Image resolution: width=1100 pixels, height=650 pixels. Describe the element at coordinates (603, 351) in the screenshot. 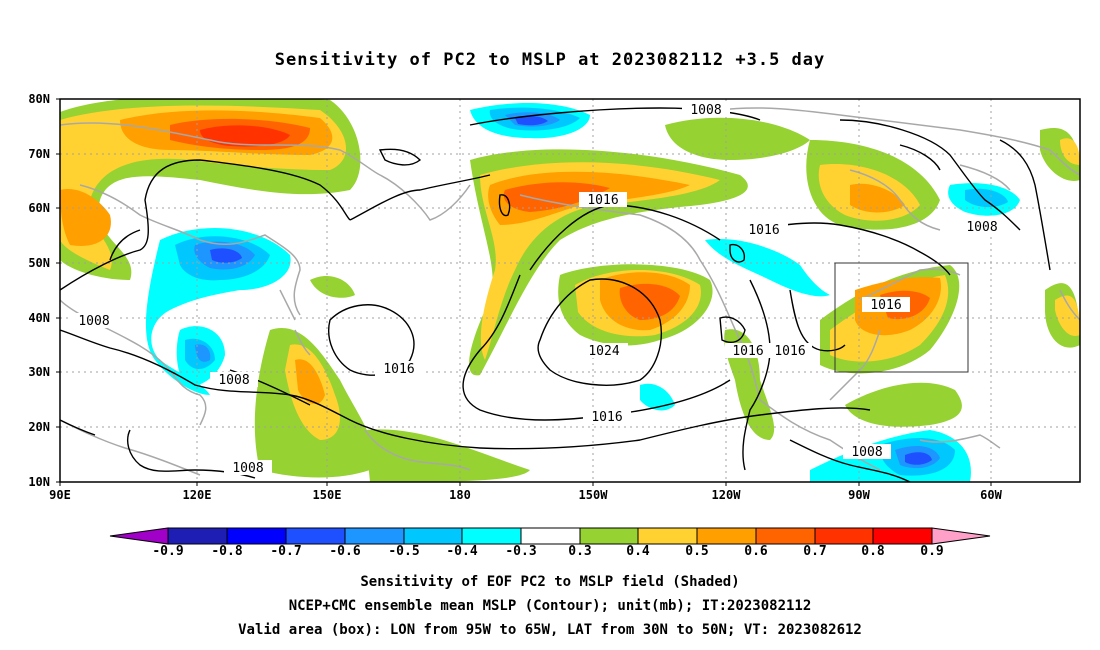

I see `contour-label: 1024` at that location.